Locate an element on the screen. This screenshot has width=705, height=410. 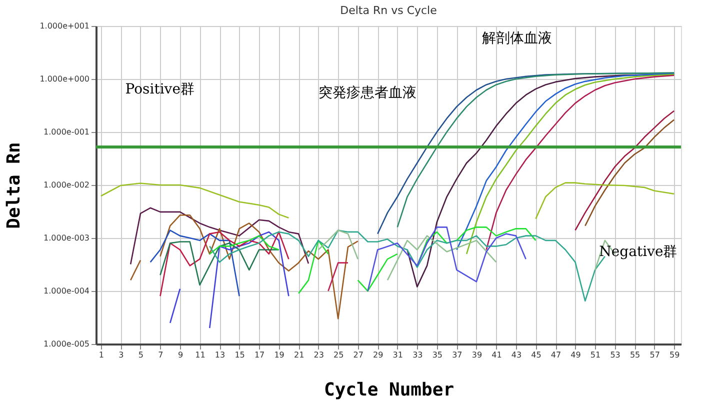
y-tick-label: 1.000e-002 is located at coordinates (67, 185).